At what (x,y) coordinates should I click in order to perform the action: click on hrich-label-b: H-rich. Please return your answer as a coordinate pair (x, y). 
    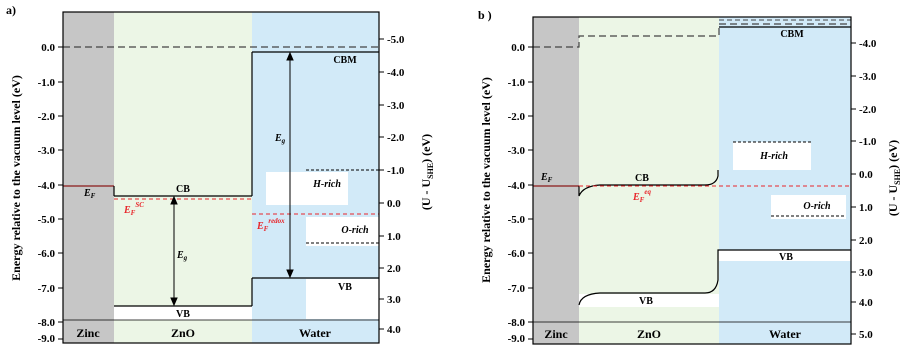
    Looking at the image, I should click on (773, 156).